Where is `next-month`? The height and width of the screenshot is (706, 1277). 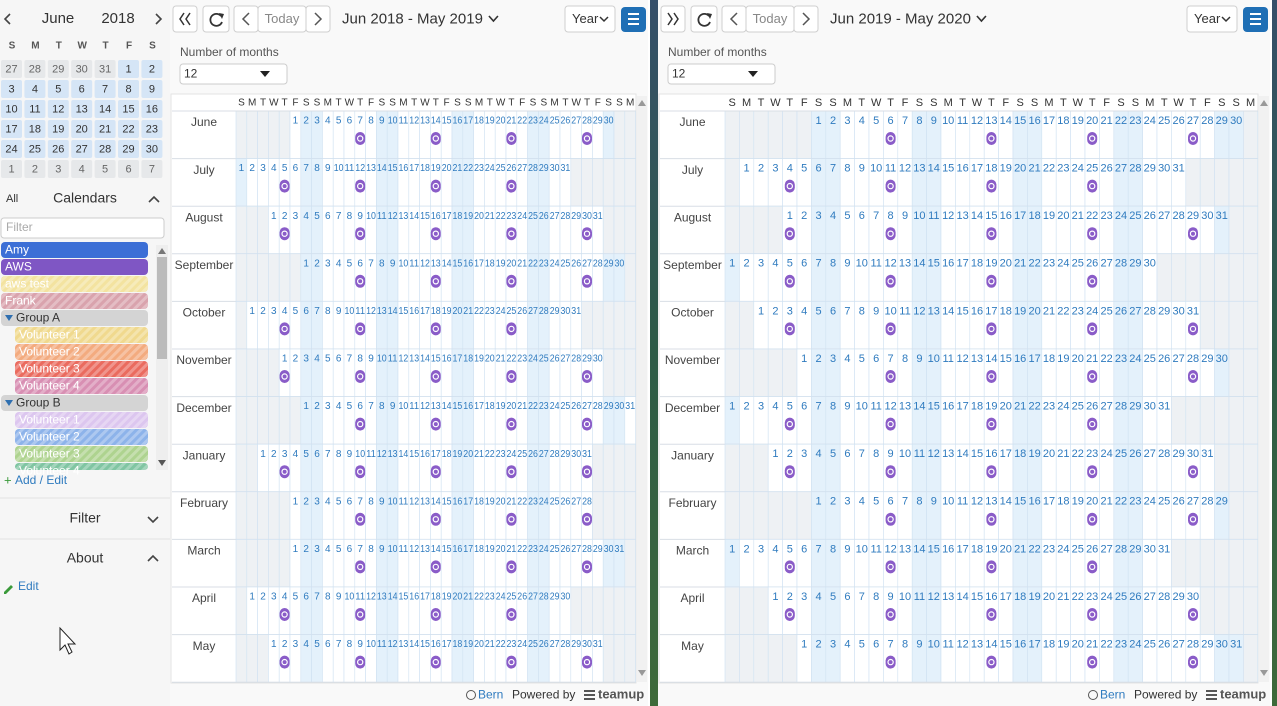
next-month is located at coordinates (159, 19).